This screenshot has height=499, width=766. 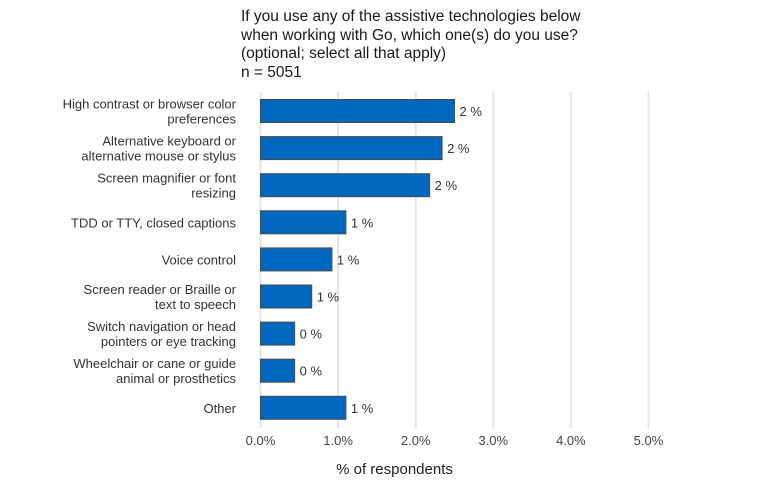 I want to click on category-label: TDD or TTY, closed captions, so click(x=153, y=222).